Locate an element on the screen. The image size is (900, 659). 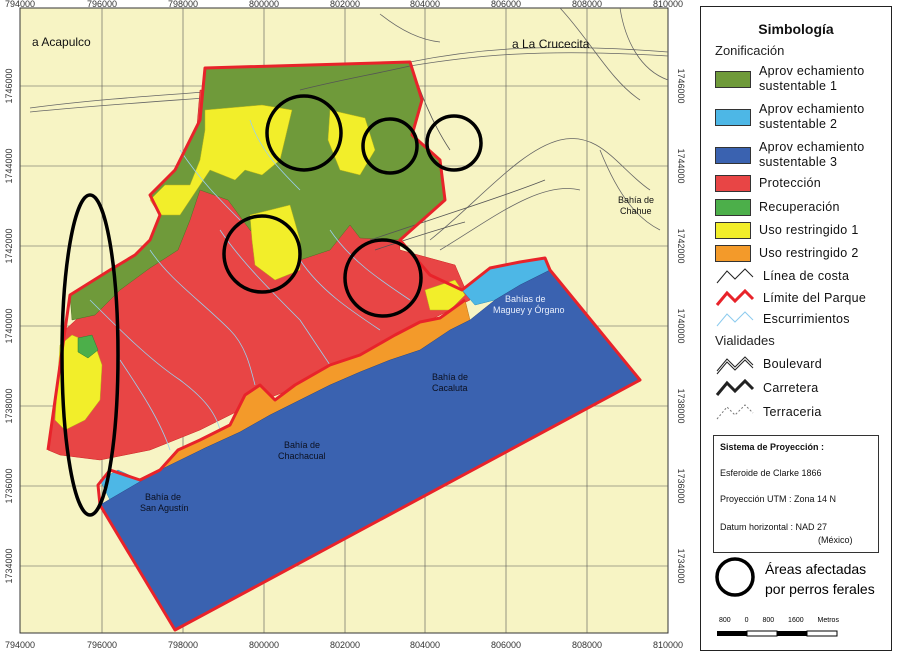
limite-label: Límite del Parque is located at coordinates (815, 297).